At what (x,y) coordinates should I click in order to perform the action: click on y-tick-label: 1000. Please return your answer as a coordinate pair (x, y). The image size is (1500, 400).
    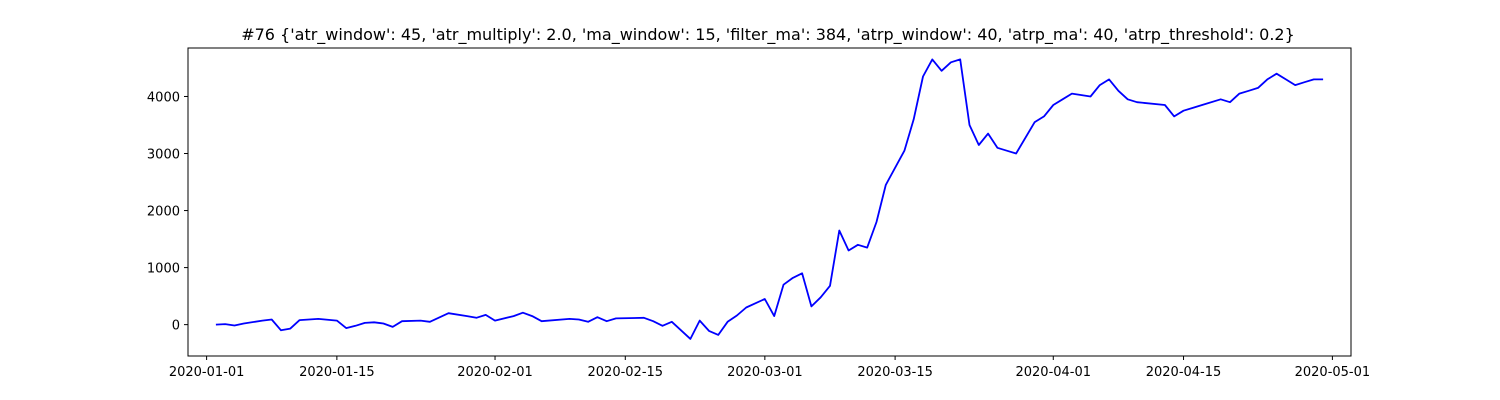
    Looking at the image, I should click on (163, 269).